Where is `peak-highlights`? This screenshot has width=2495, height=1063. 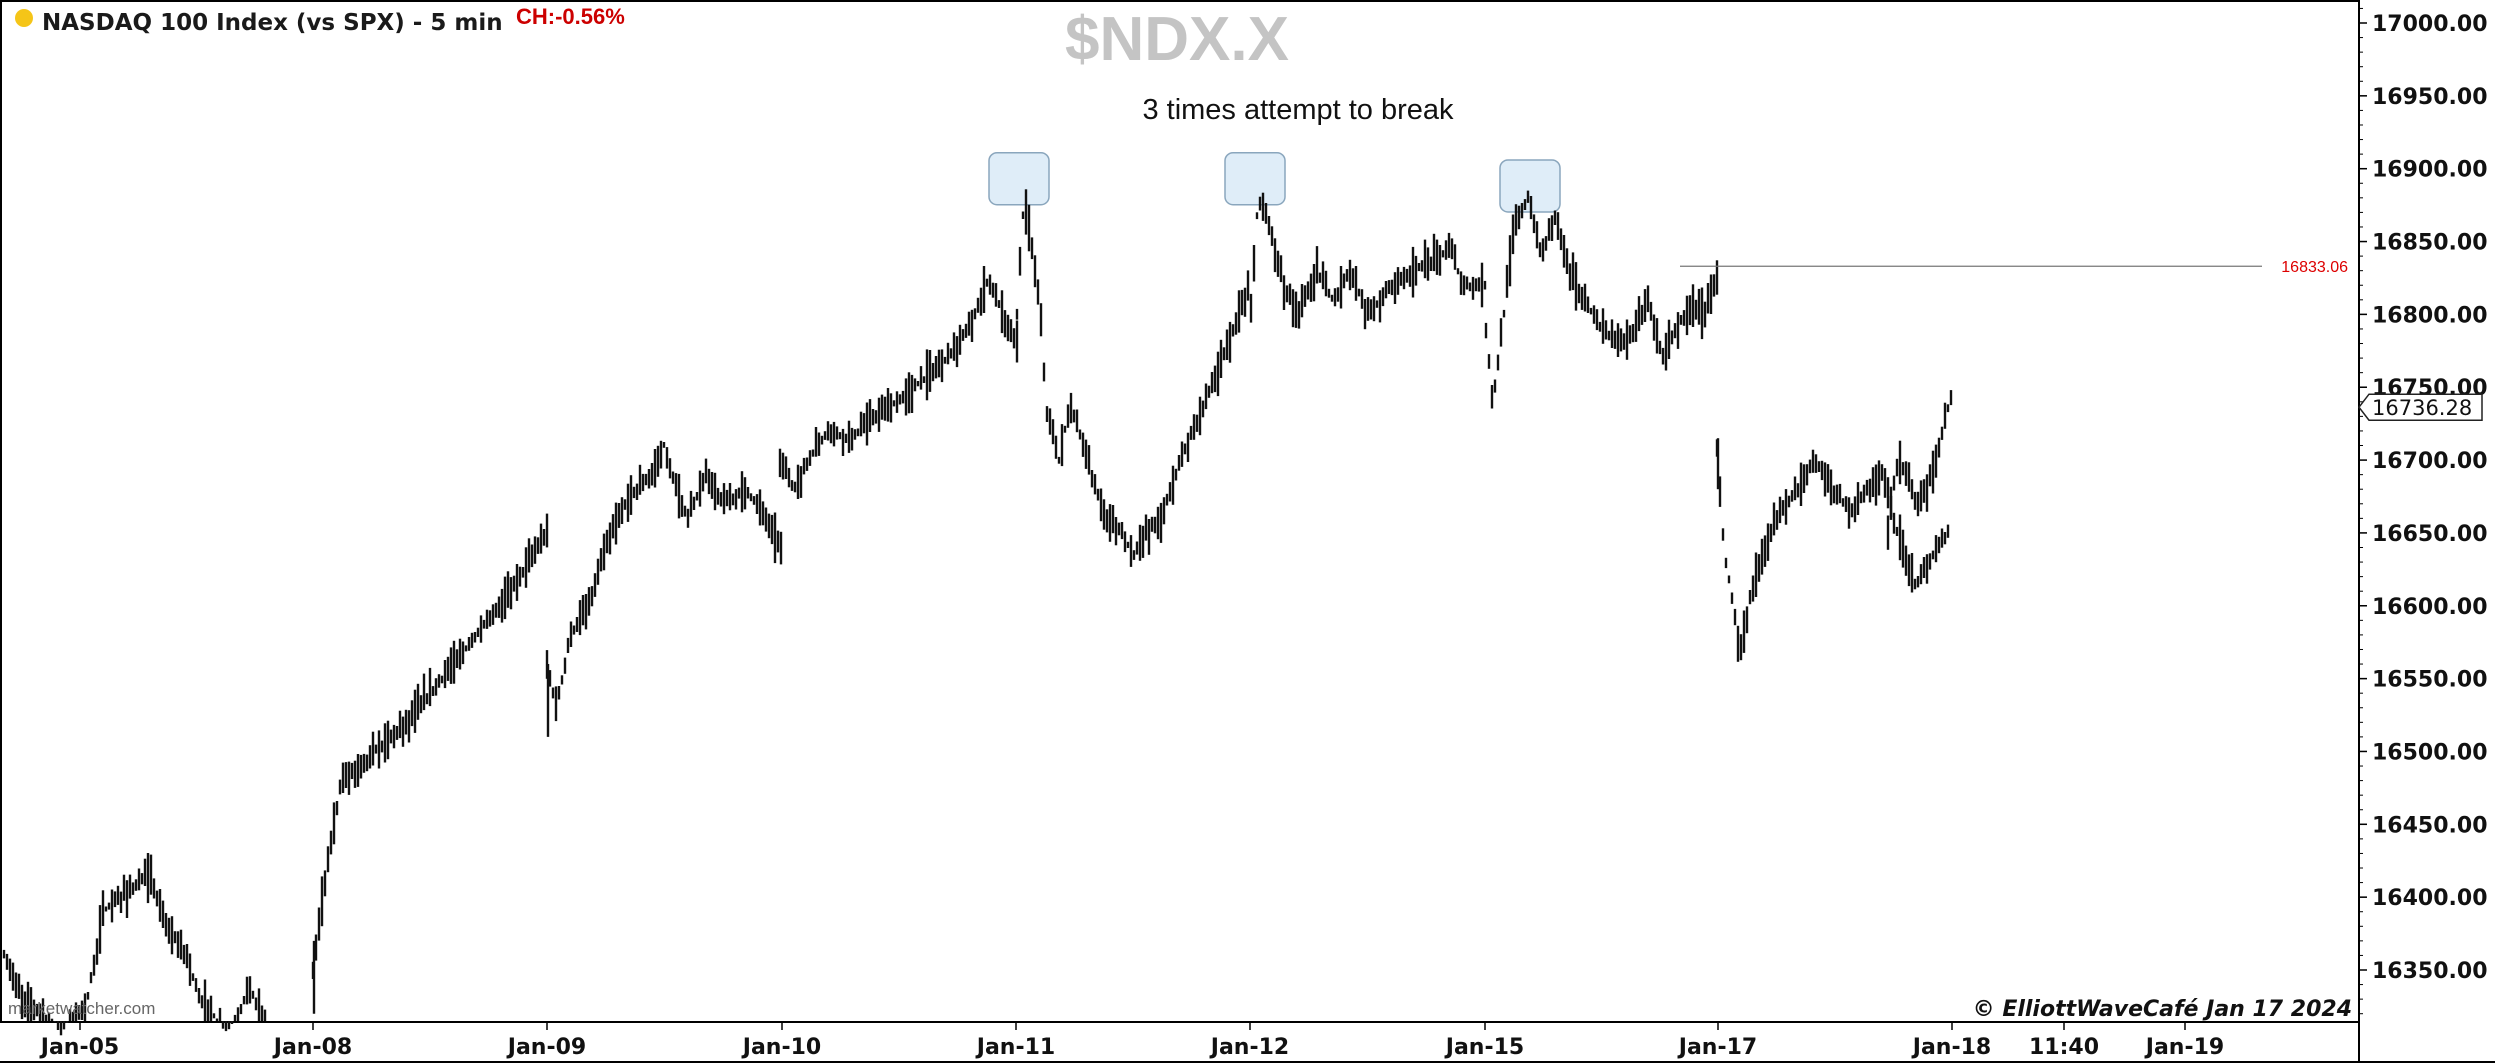 peak-highlights is located at coordinates (1274, 182).